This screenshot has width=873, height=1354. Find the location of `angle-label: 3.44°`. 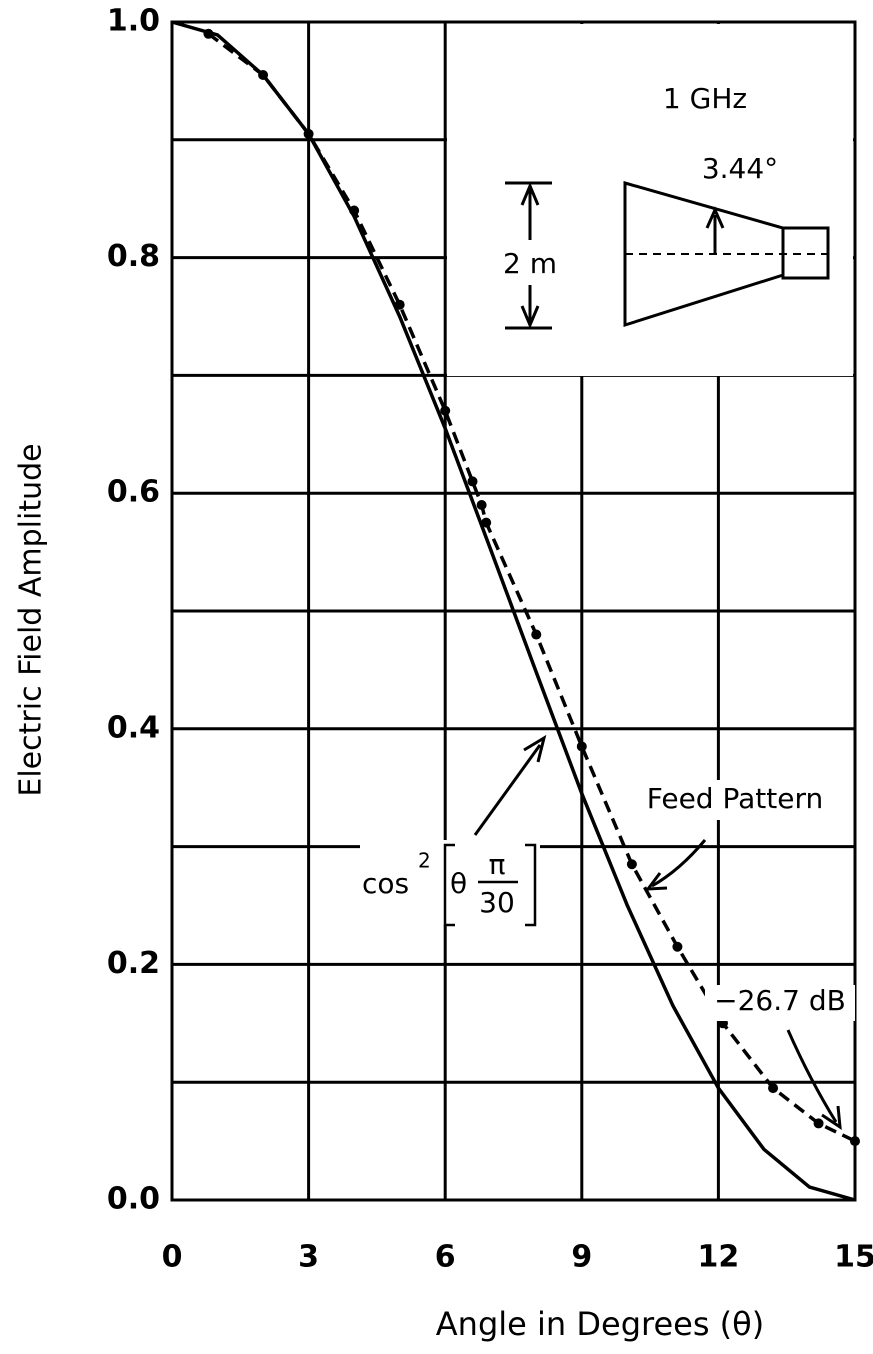

angle-label: 3.44° is located at coordinates (740, 168).